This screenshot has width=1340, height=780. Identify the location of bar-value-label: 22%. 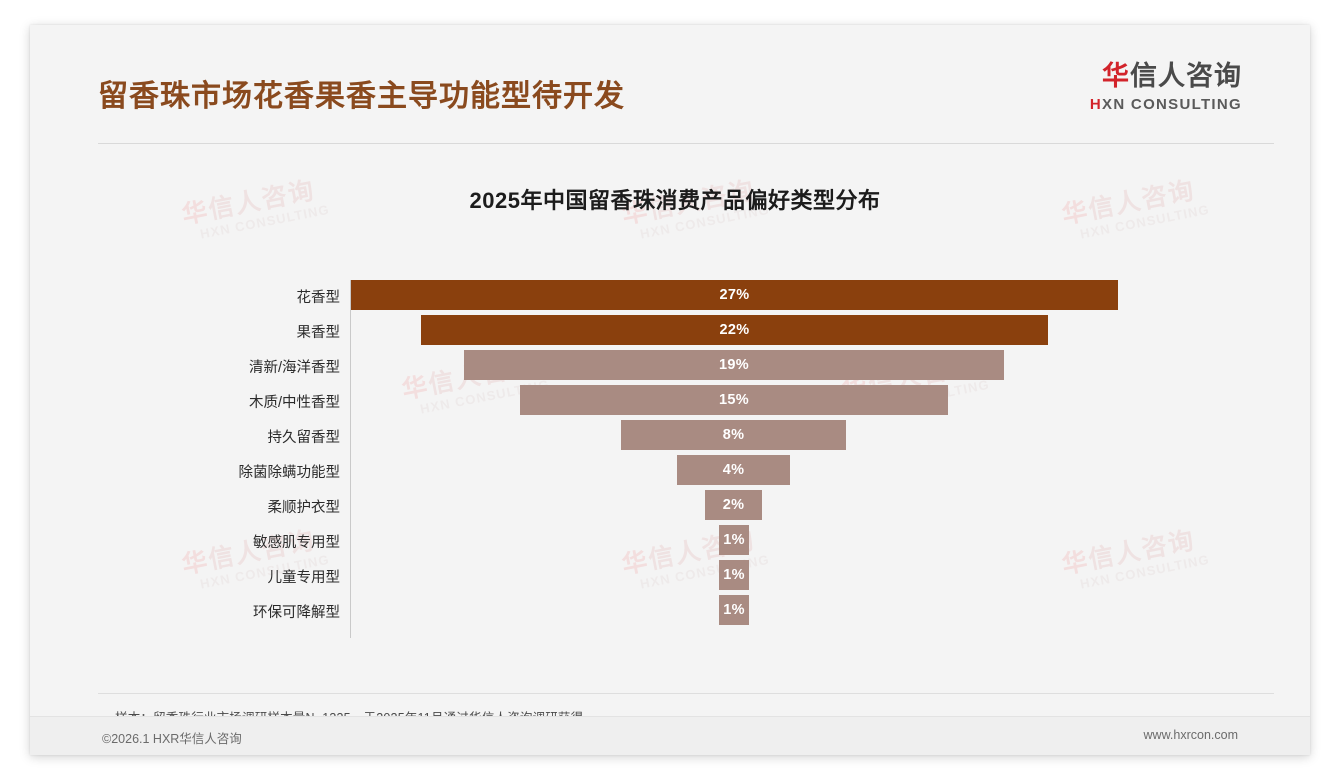
(734, 330).